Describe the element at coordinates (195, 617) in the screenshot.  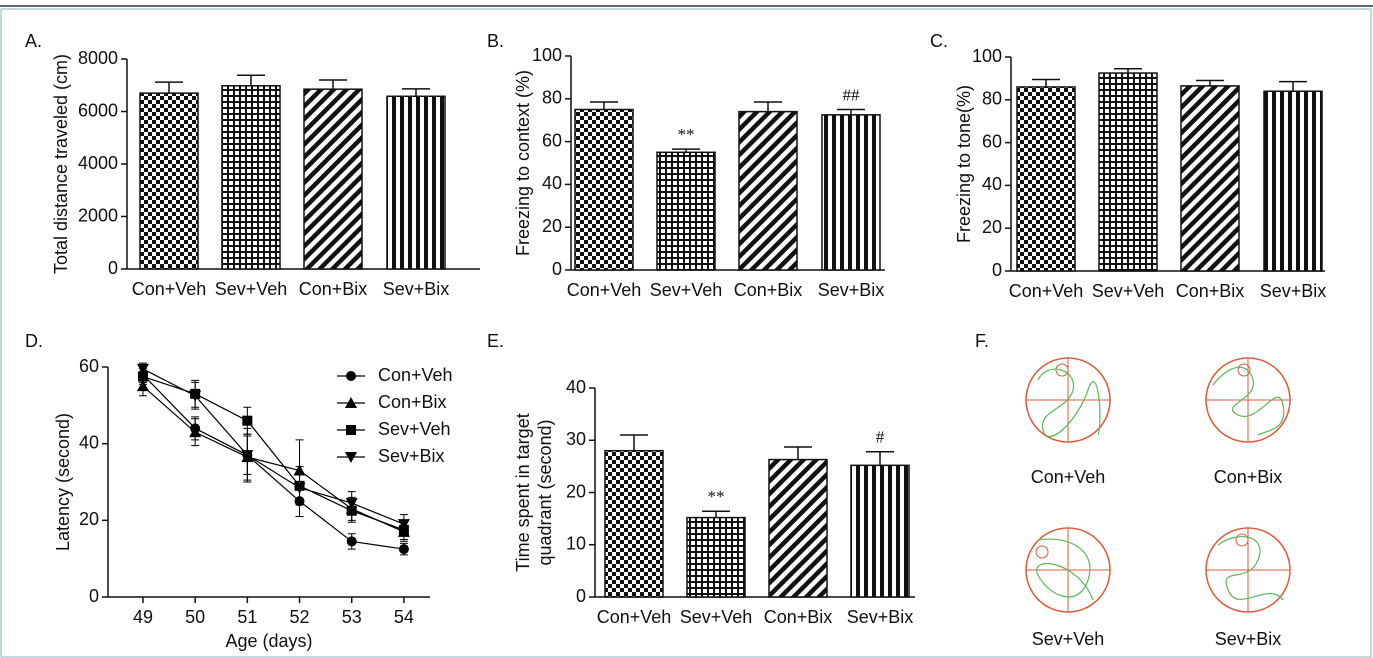
I see `x-tick-label: 50` at that location.